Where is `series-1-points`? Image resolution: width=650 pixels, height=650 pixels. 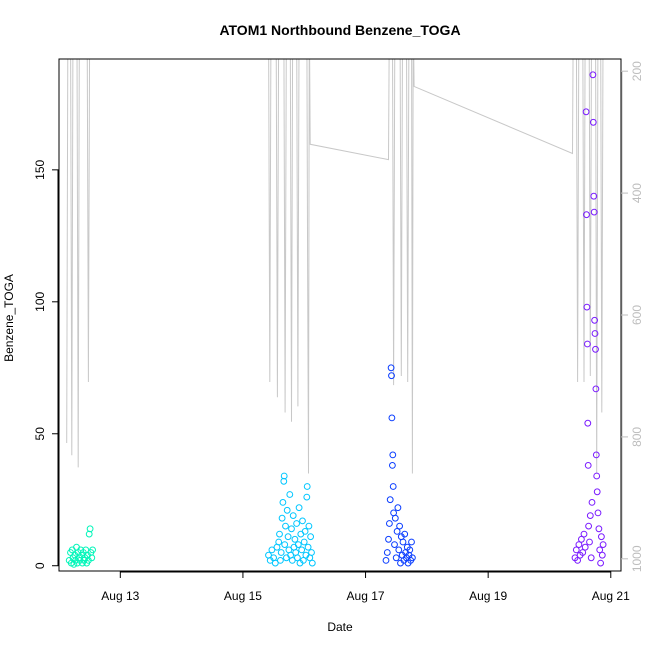
series-1-points is located at coordinates (290, 519).